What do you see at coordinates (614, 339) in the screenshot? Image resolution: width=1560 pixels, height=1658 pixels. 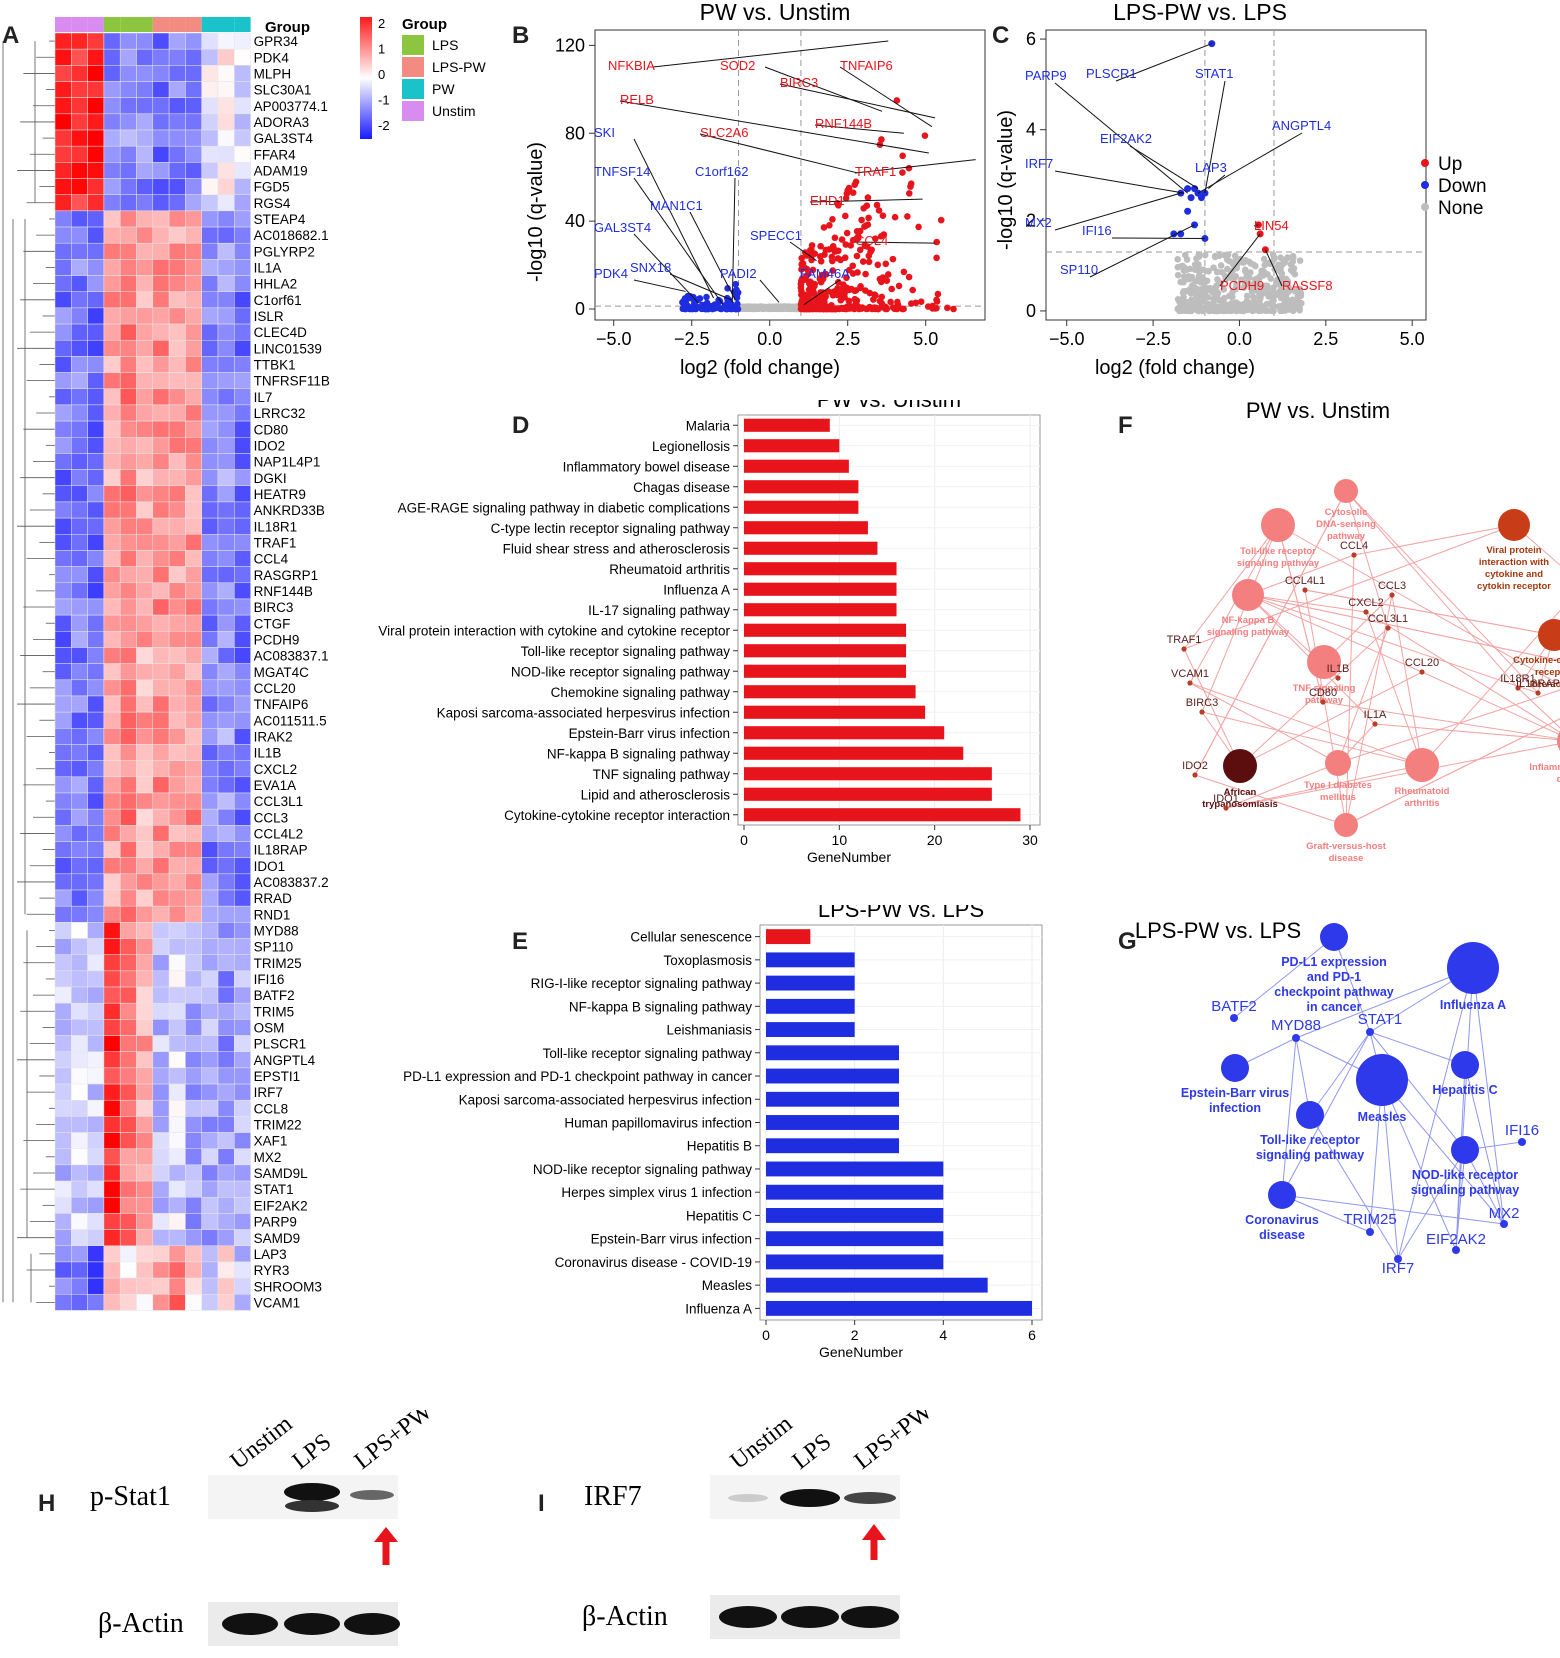 I see `x-tick-label: −5.0` at bounding box center [614, 339].